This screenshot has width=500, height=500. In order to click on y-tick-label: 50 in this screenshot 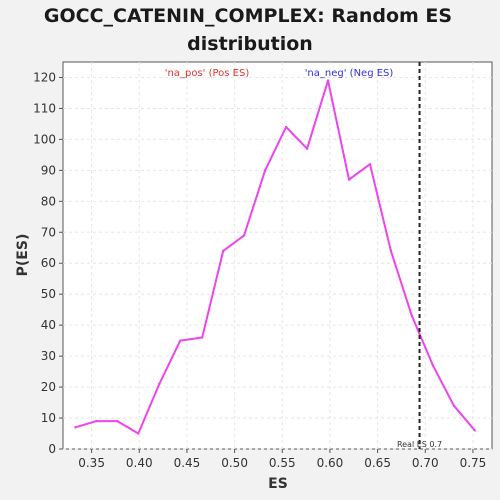, I will do `click(48, 294)`.